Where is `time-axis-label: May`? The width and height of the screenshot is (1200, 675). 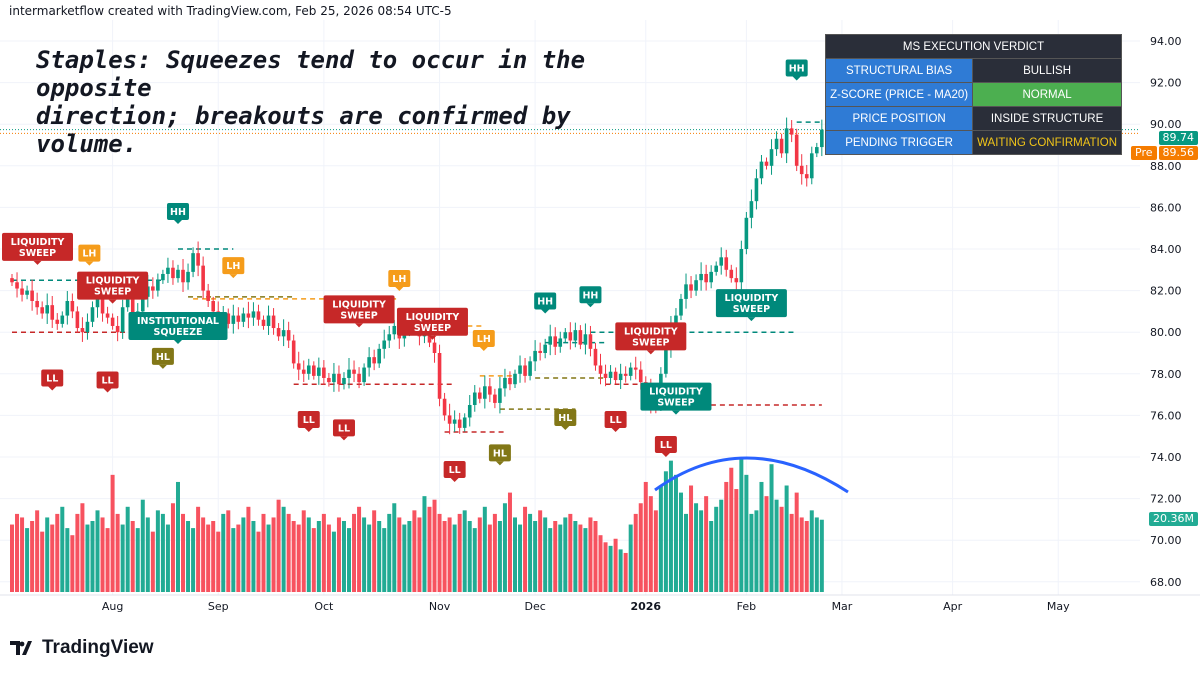 time-axis-label: May is located at coordinates (1058, 606).